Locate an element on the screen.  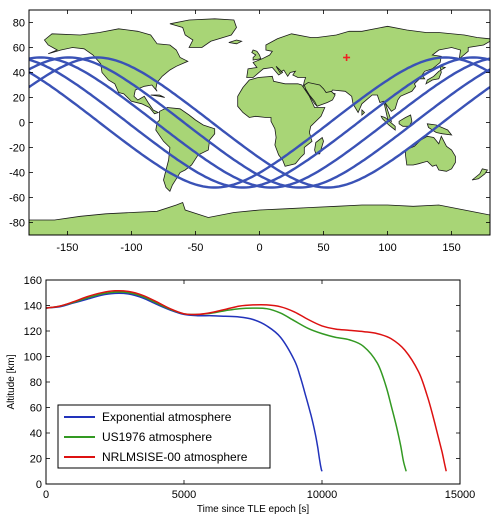
map-x-tick-label: -50 is located at coordinates (196, 248).